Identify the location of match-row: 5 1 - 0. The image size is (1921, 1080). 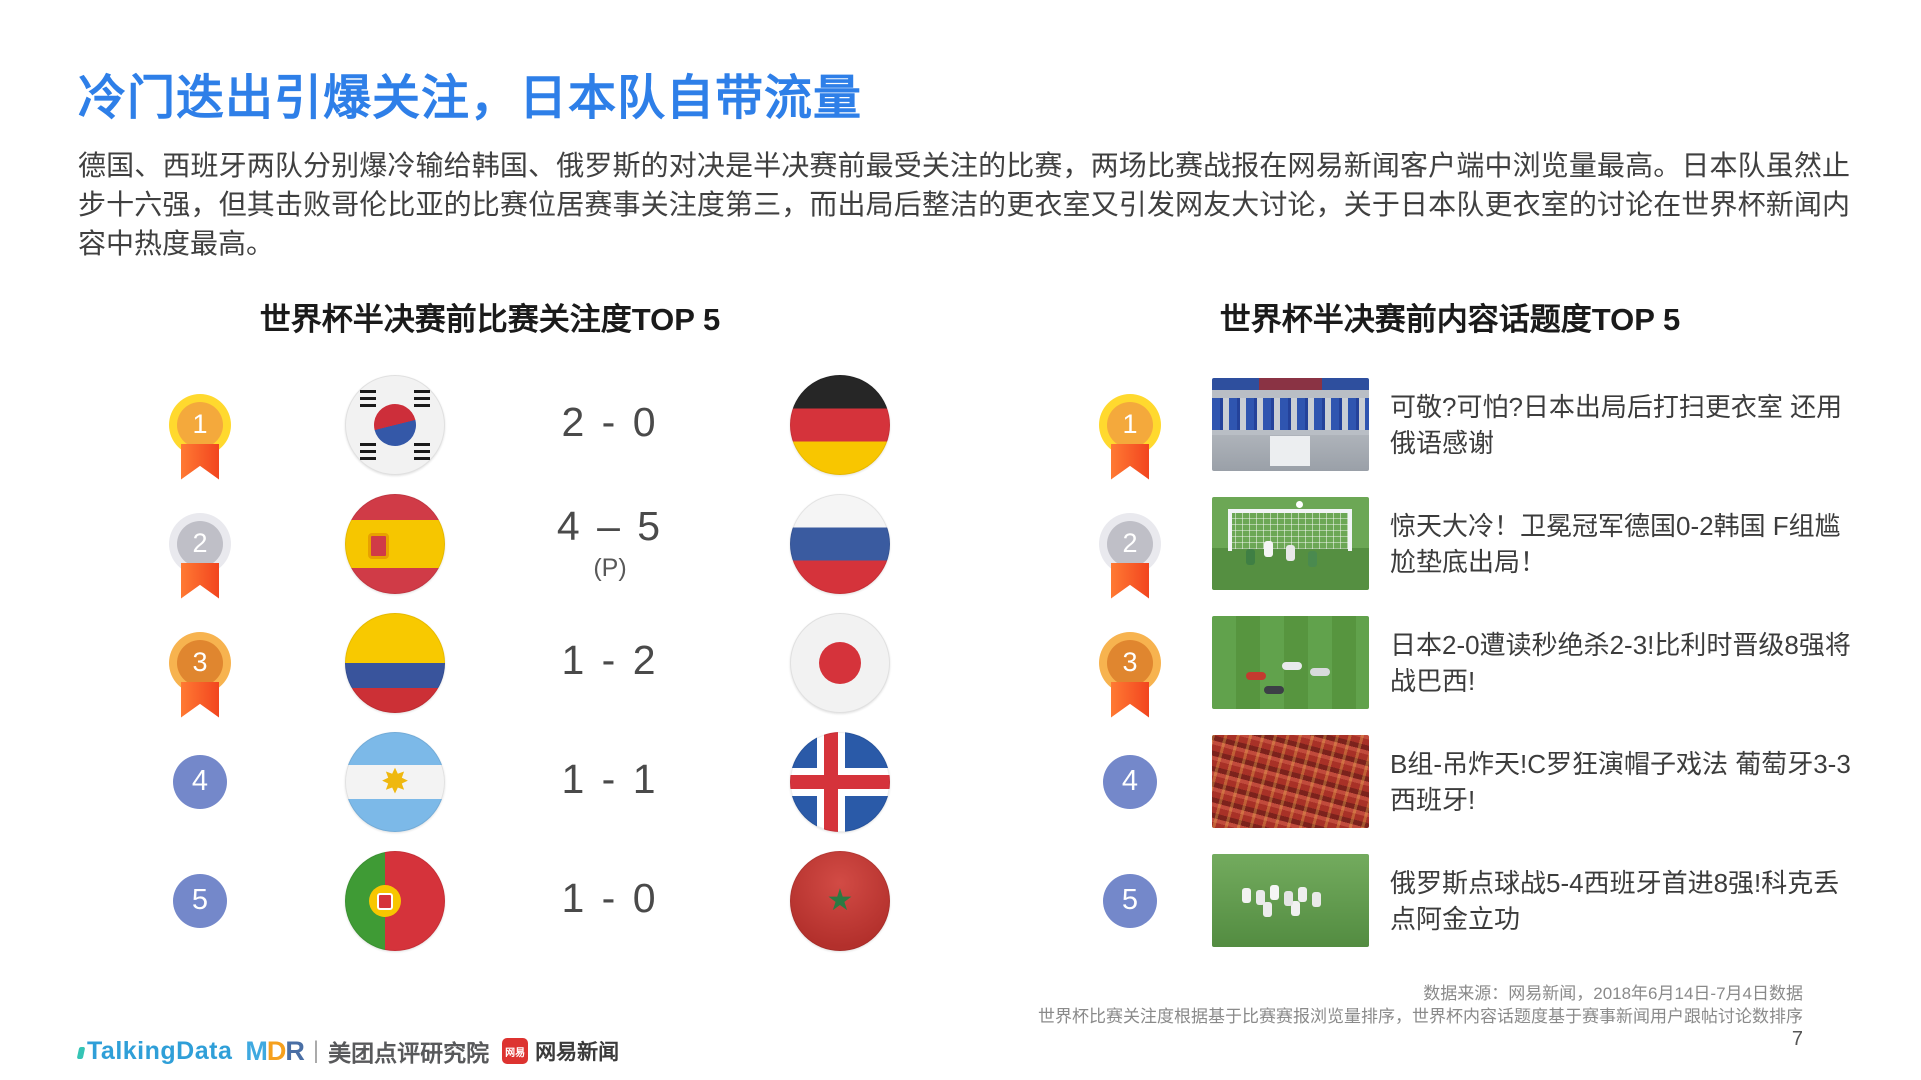
(520, 900).